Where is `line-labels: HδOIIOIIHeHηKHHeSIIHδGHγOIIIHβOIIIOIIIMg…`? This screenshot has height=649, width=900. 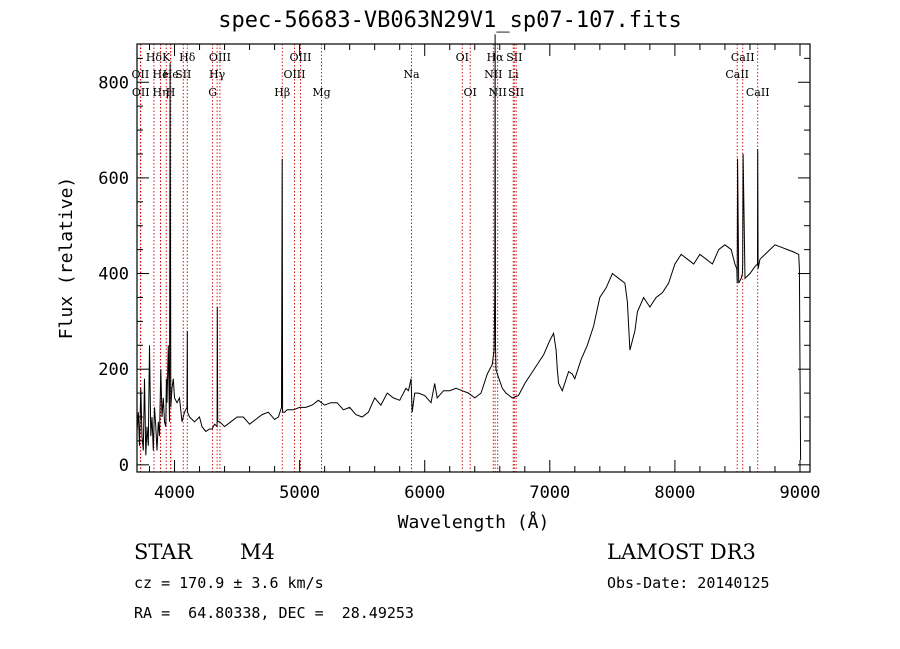 line-labels: HδOIIOIIHeHηKHHeSIIHδGHγOIIIHβOIIIOIIIMg… is located at coordinates (451, 75).